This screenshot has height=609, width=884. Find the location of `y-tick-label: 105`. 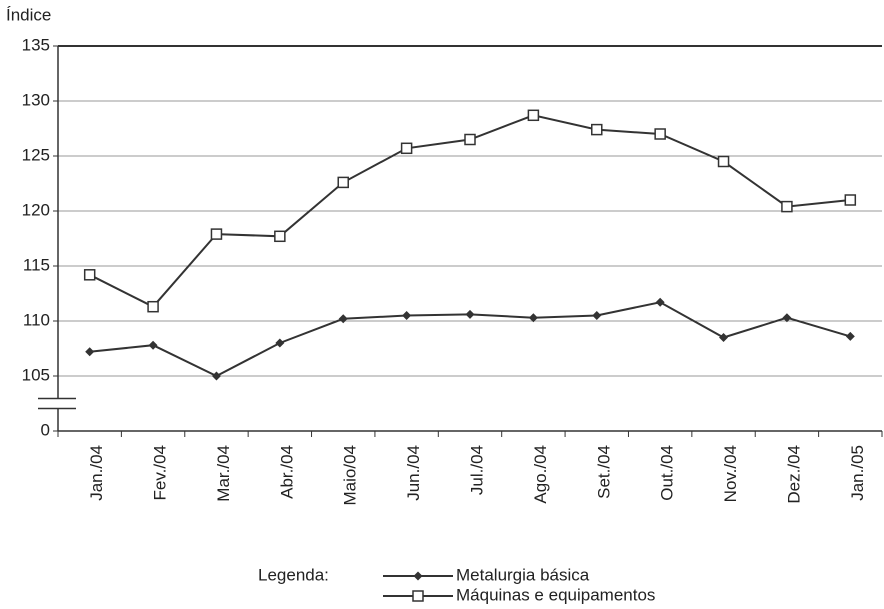

y-tick-label: 105 is located at coordinates (36, 374).